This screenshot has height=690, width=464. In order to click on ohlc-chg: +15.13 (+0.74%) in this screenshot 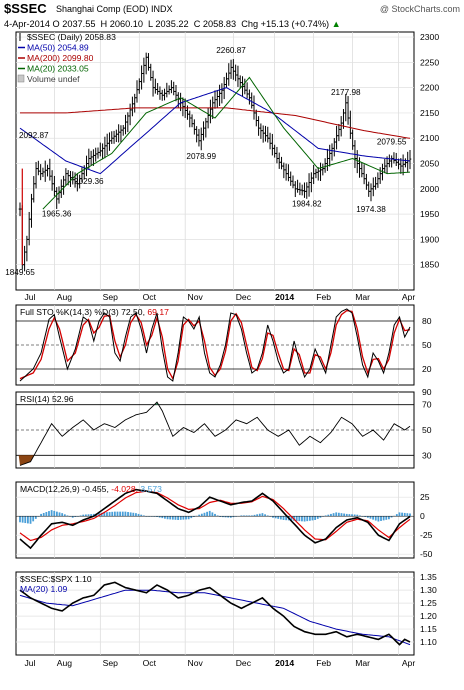, I will do `click(293, 24)`.